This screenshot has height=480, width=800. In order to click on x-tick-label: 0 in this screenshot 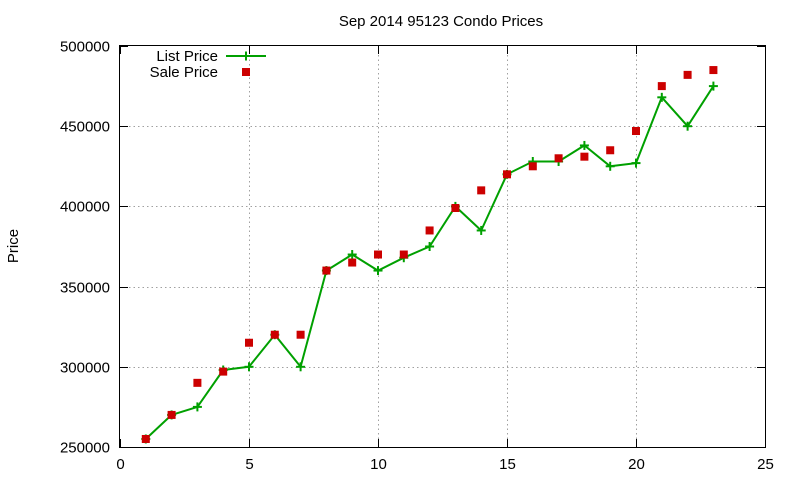, I will do `click(120, 464)`.